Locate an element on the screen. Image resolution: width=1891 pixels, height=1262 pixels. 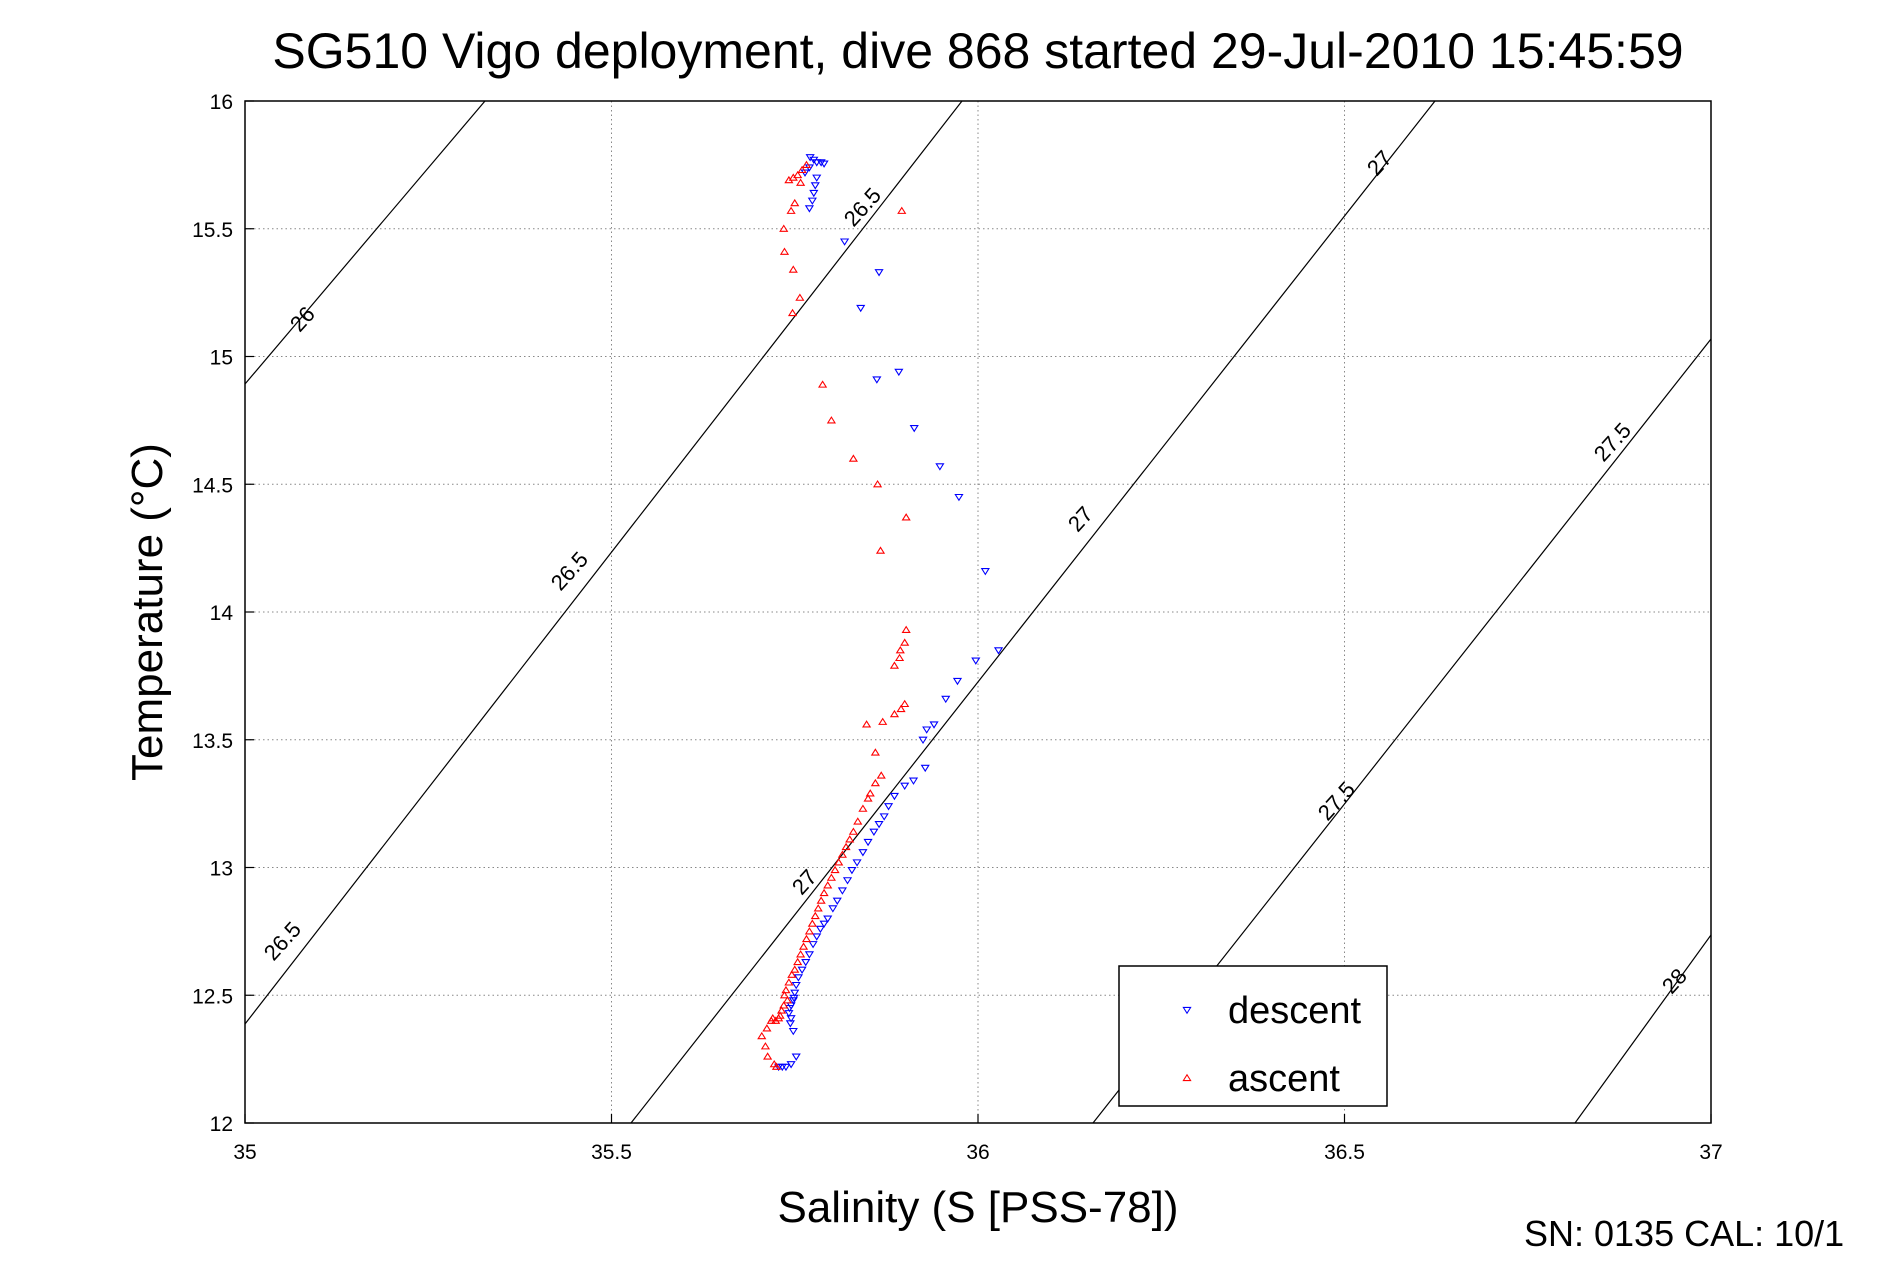
y-tick-label: 15.5 is located at coordinates (212, 230).